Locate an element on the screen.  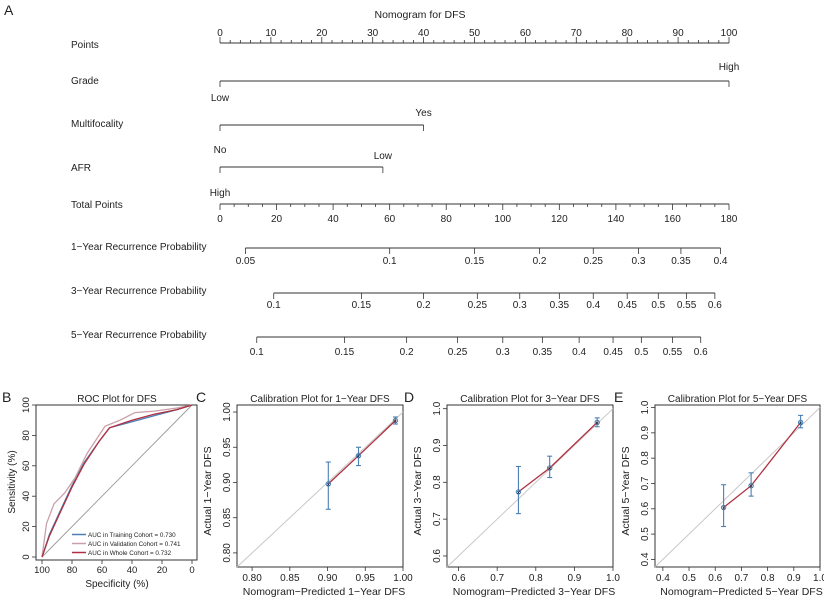
roc-curve is located at coordinates (117, 481).